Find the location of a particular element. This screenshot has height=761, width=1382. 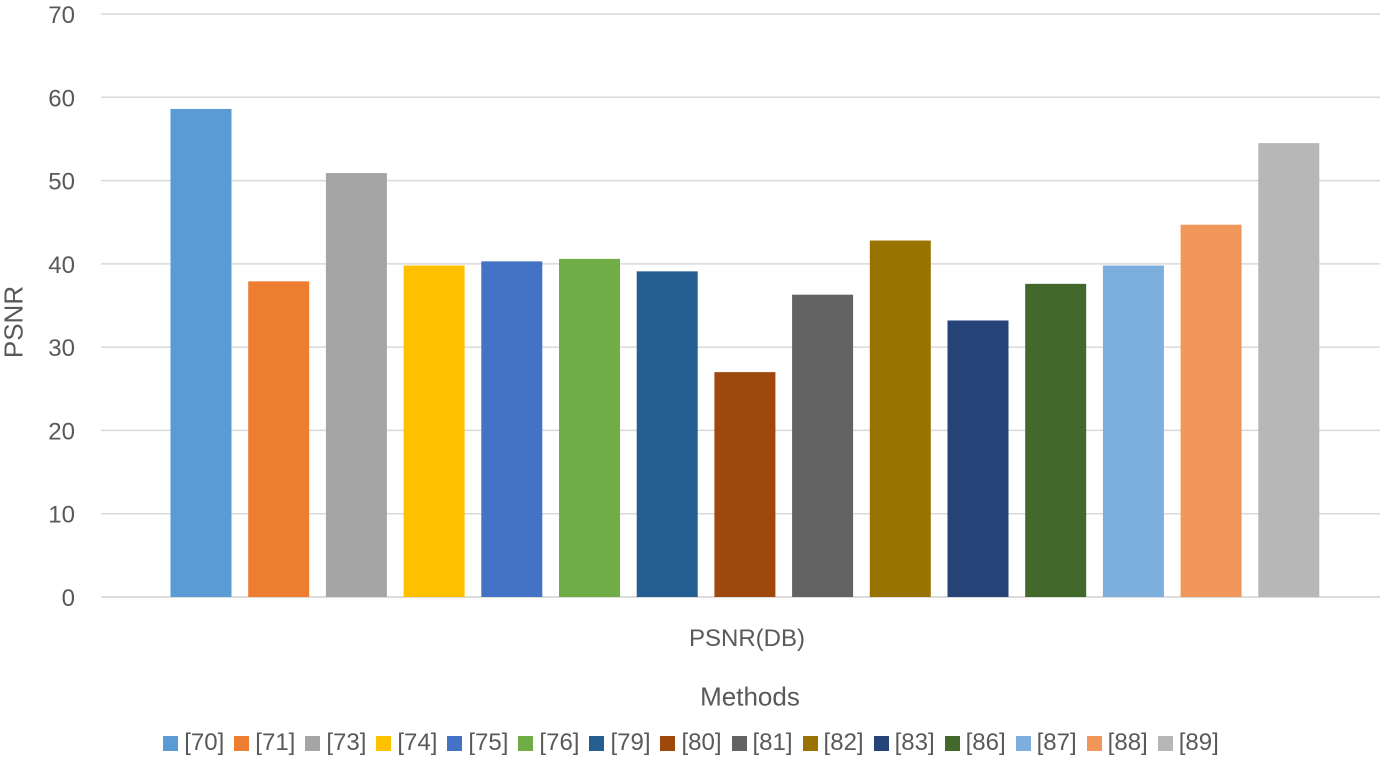

legend-label: [79] is located at coordinates (630, 742).